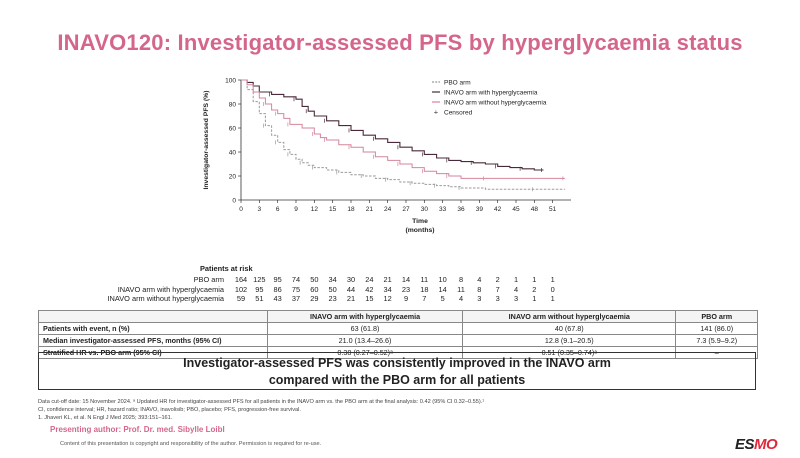 The height and width of the screenshot is (458, 800). Describe the element at coordinates (233, 176) in the screenshot. I see `y-tick-label: 20` at that location.